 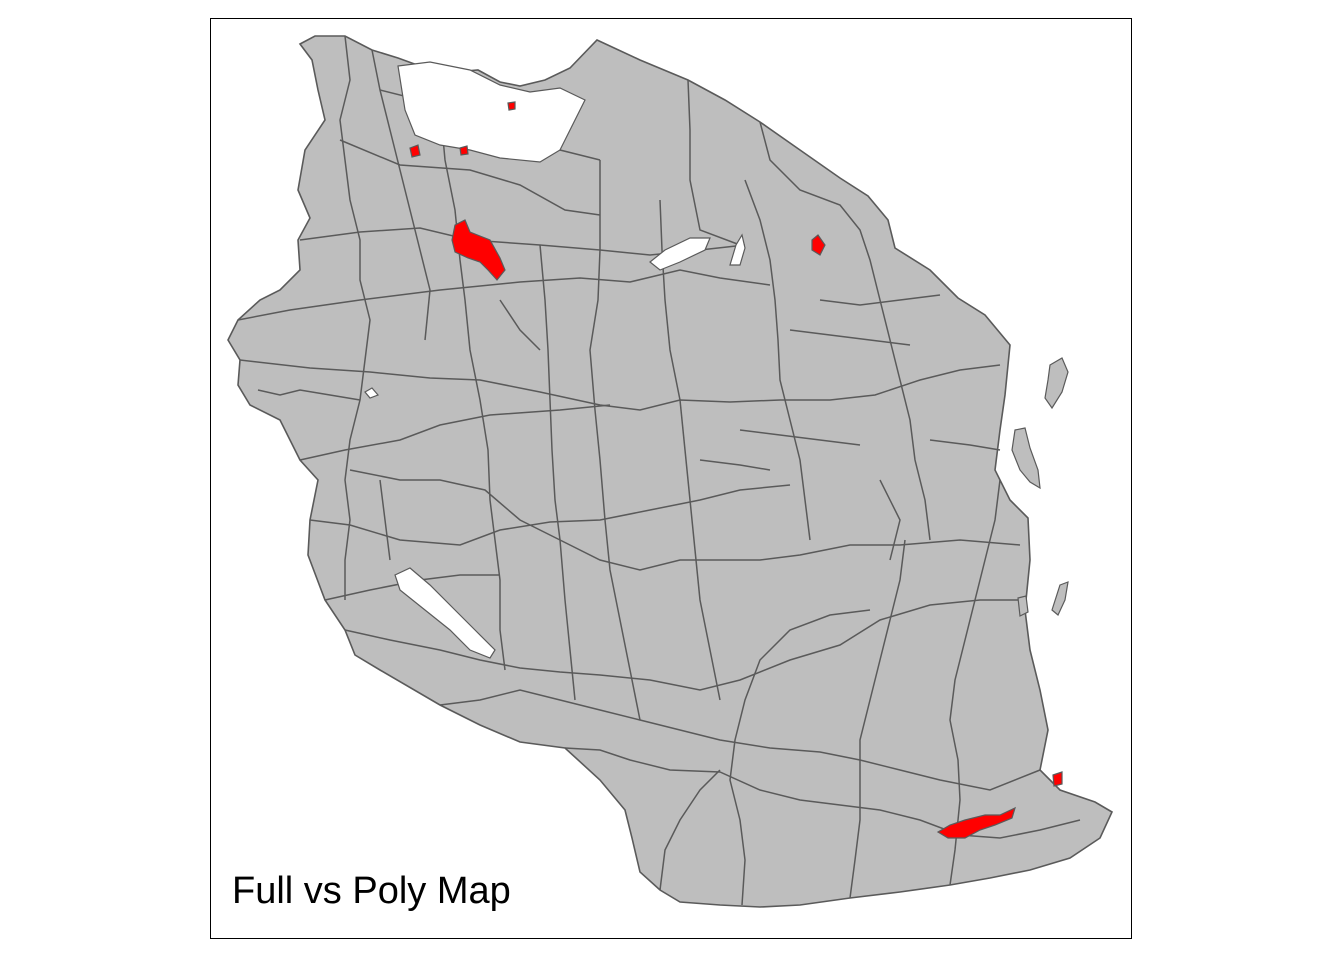 What do you see at coordinates (491, 112) in the screenshot?
I see `lake-victoria` at bounding box center [491, 112].